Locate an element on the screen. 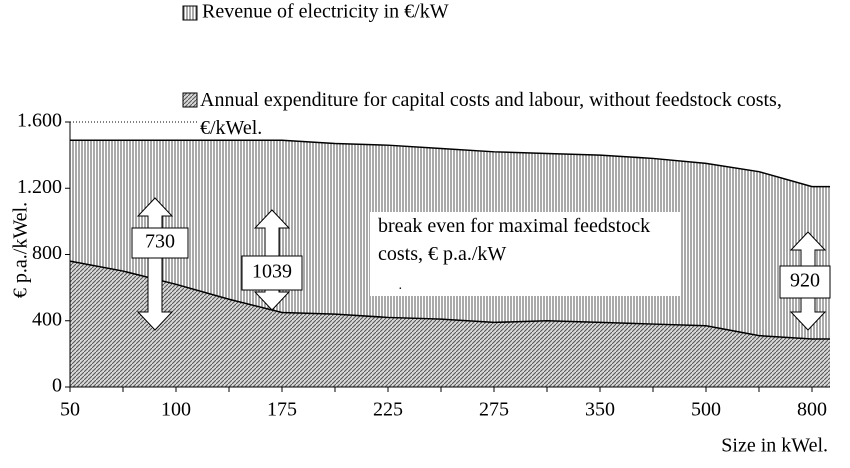 Image resolution: width=850 pixels, height=468 pixels. x-tick-label: 225 is located at coordinates (388, 410).